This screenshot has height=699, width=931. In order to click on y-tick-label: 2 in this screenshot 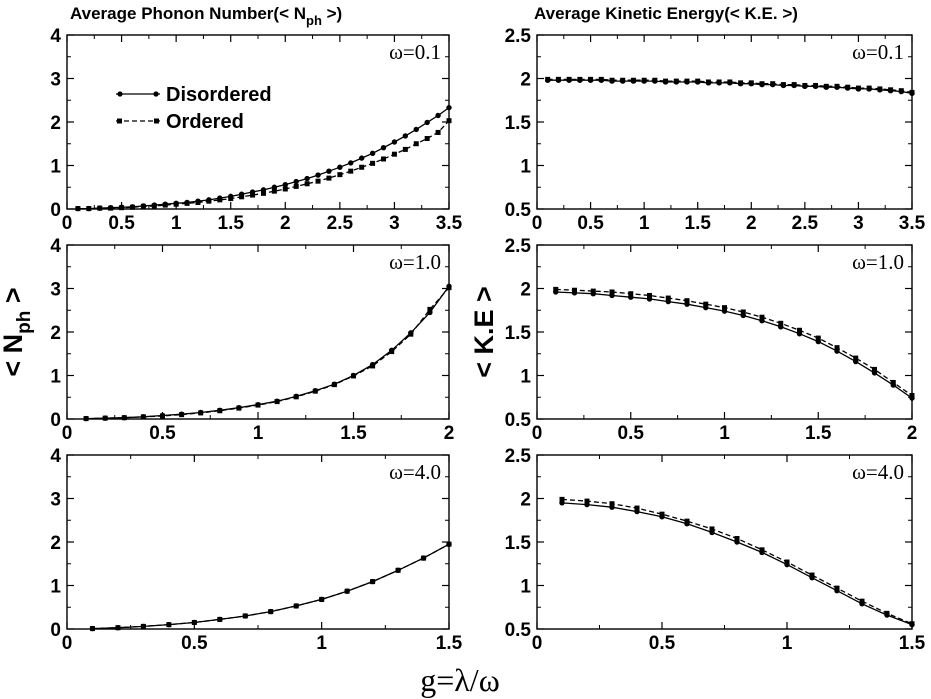, I will do `click(55, 123)`.